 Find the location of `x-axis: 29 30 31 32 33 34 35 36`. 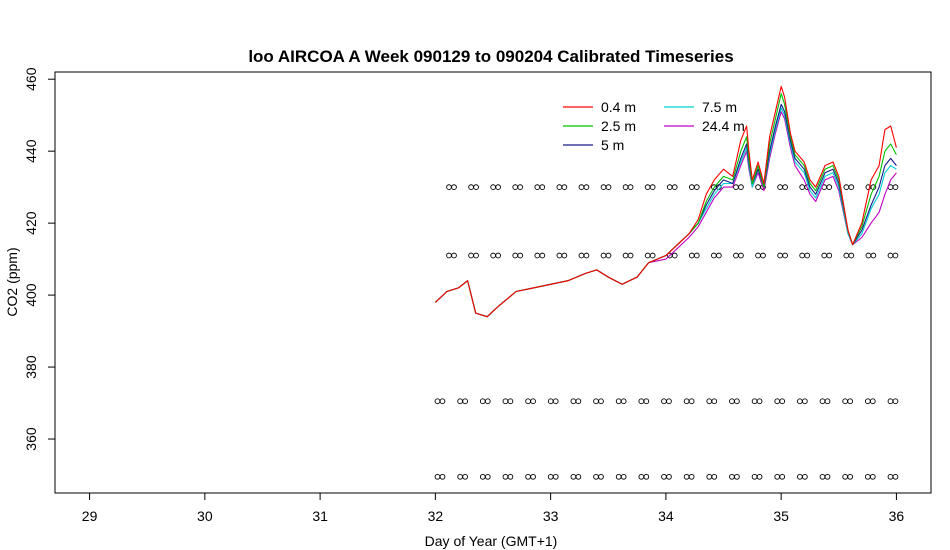

x-axis: 29 30 31 32 33 34 35 36 is located at coordinates (493, 508).